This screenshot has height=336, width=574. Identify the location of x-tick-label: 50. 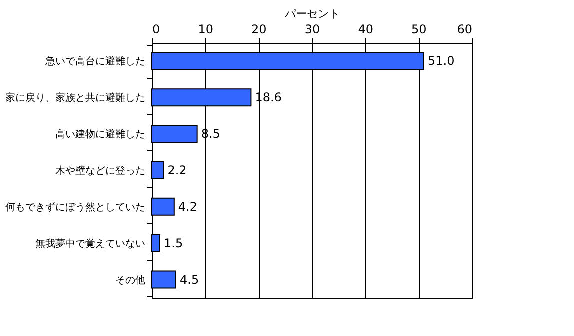
(419, 29).